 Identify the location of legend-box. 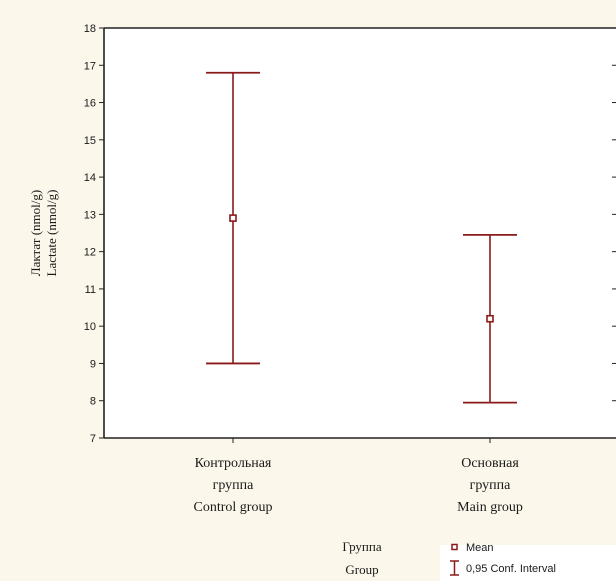
(528, 563).